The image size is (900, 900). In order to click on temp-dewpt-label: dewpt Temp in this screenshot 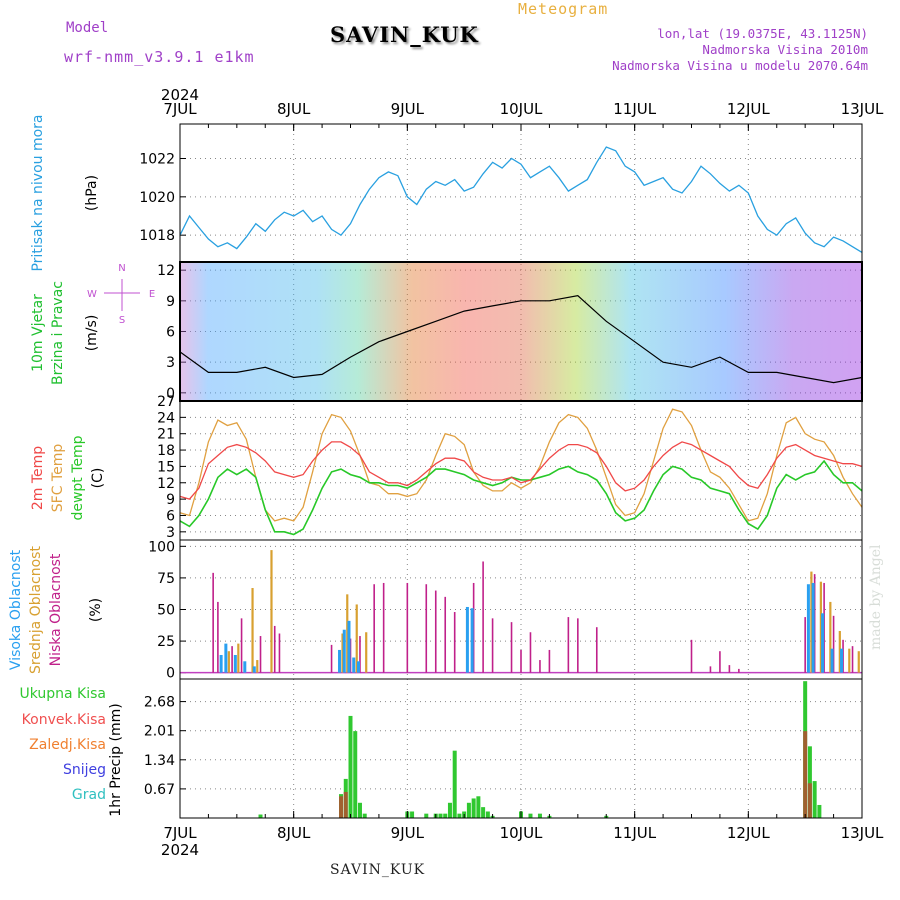, I will do `click(78, 477)`.